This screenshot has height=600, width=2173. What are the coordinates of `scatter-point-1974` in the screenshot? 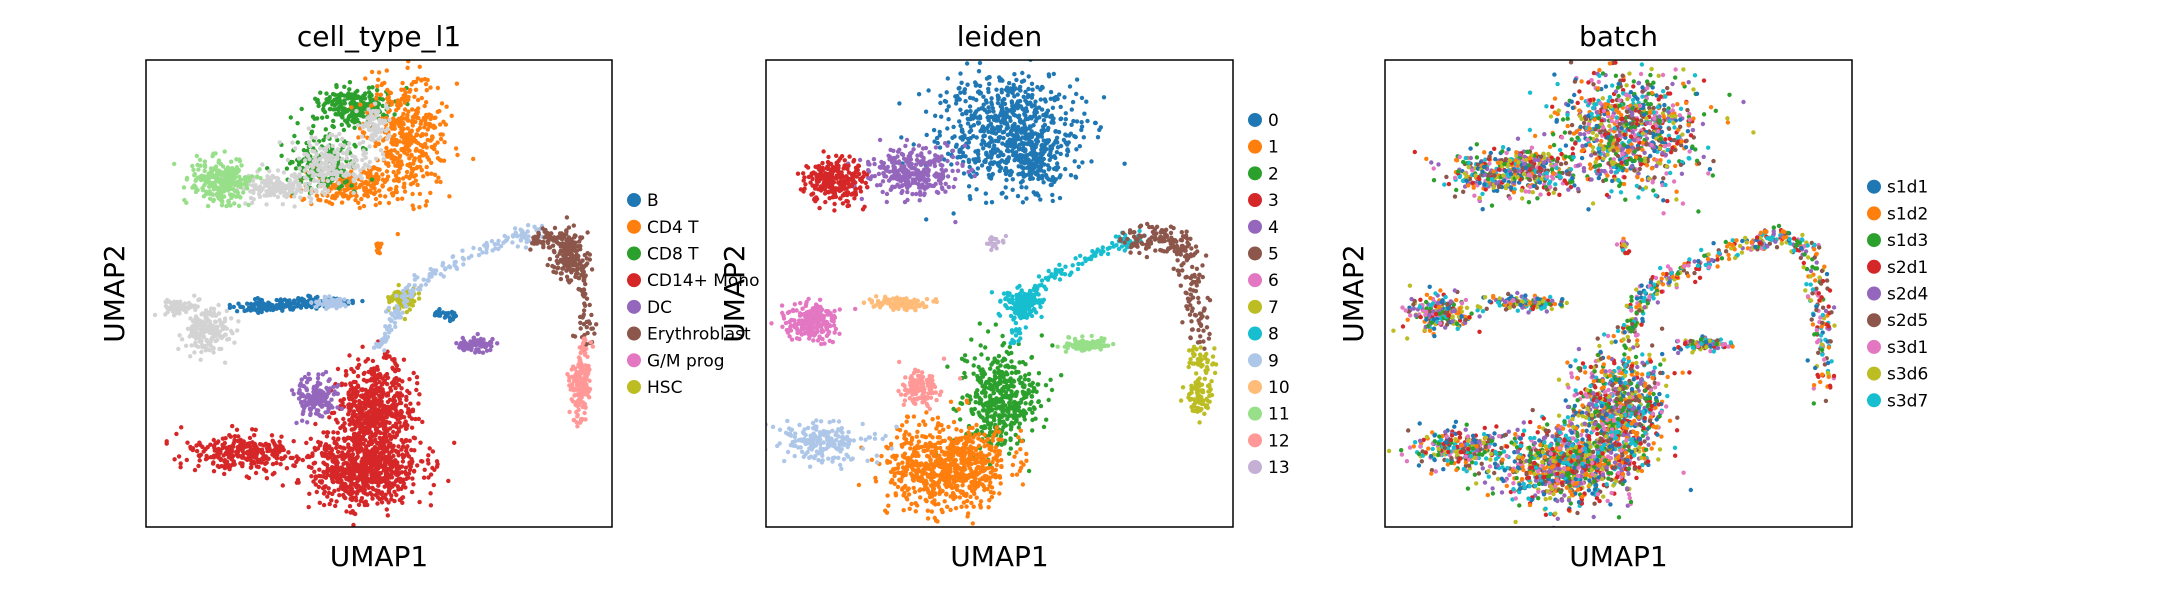 It's located at (210, 333).